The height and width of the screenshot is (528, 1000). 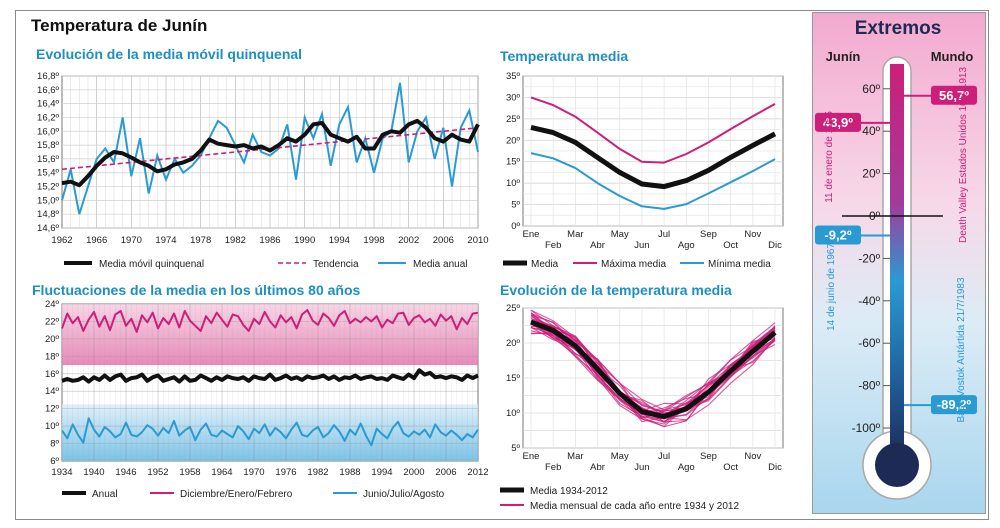 I want to click on series-media-anual, so click(x=270, y=148).